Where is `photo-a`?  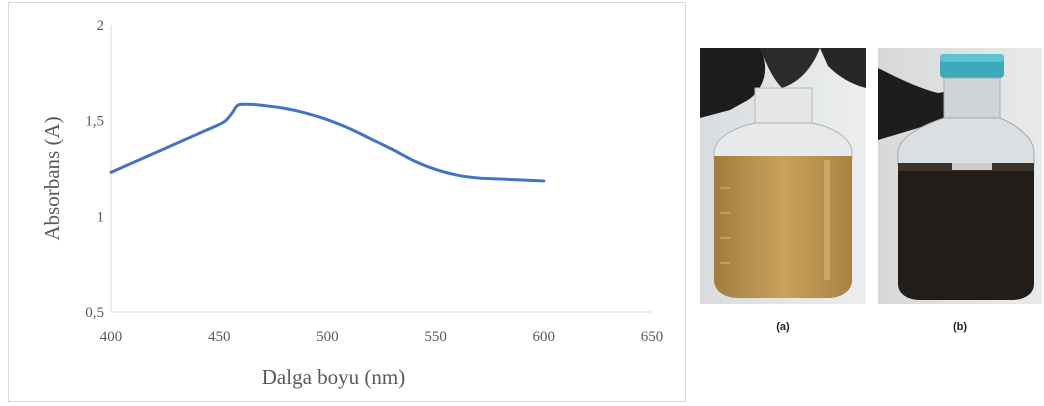
photo-a is located at coordinates (783, 176).